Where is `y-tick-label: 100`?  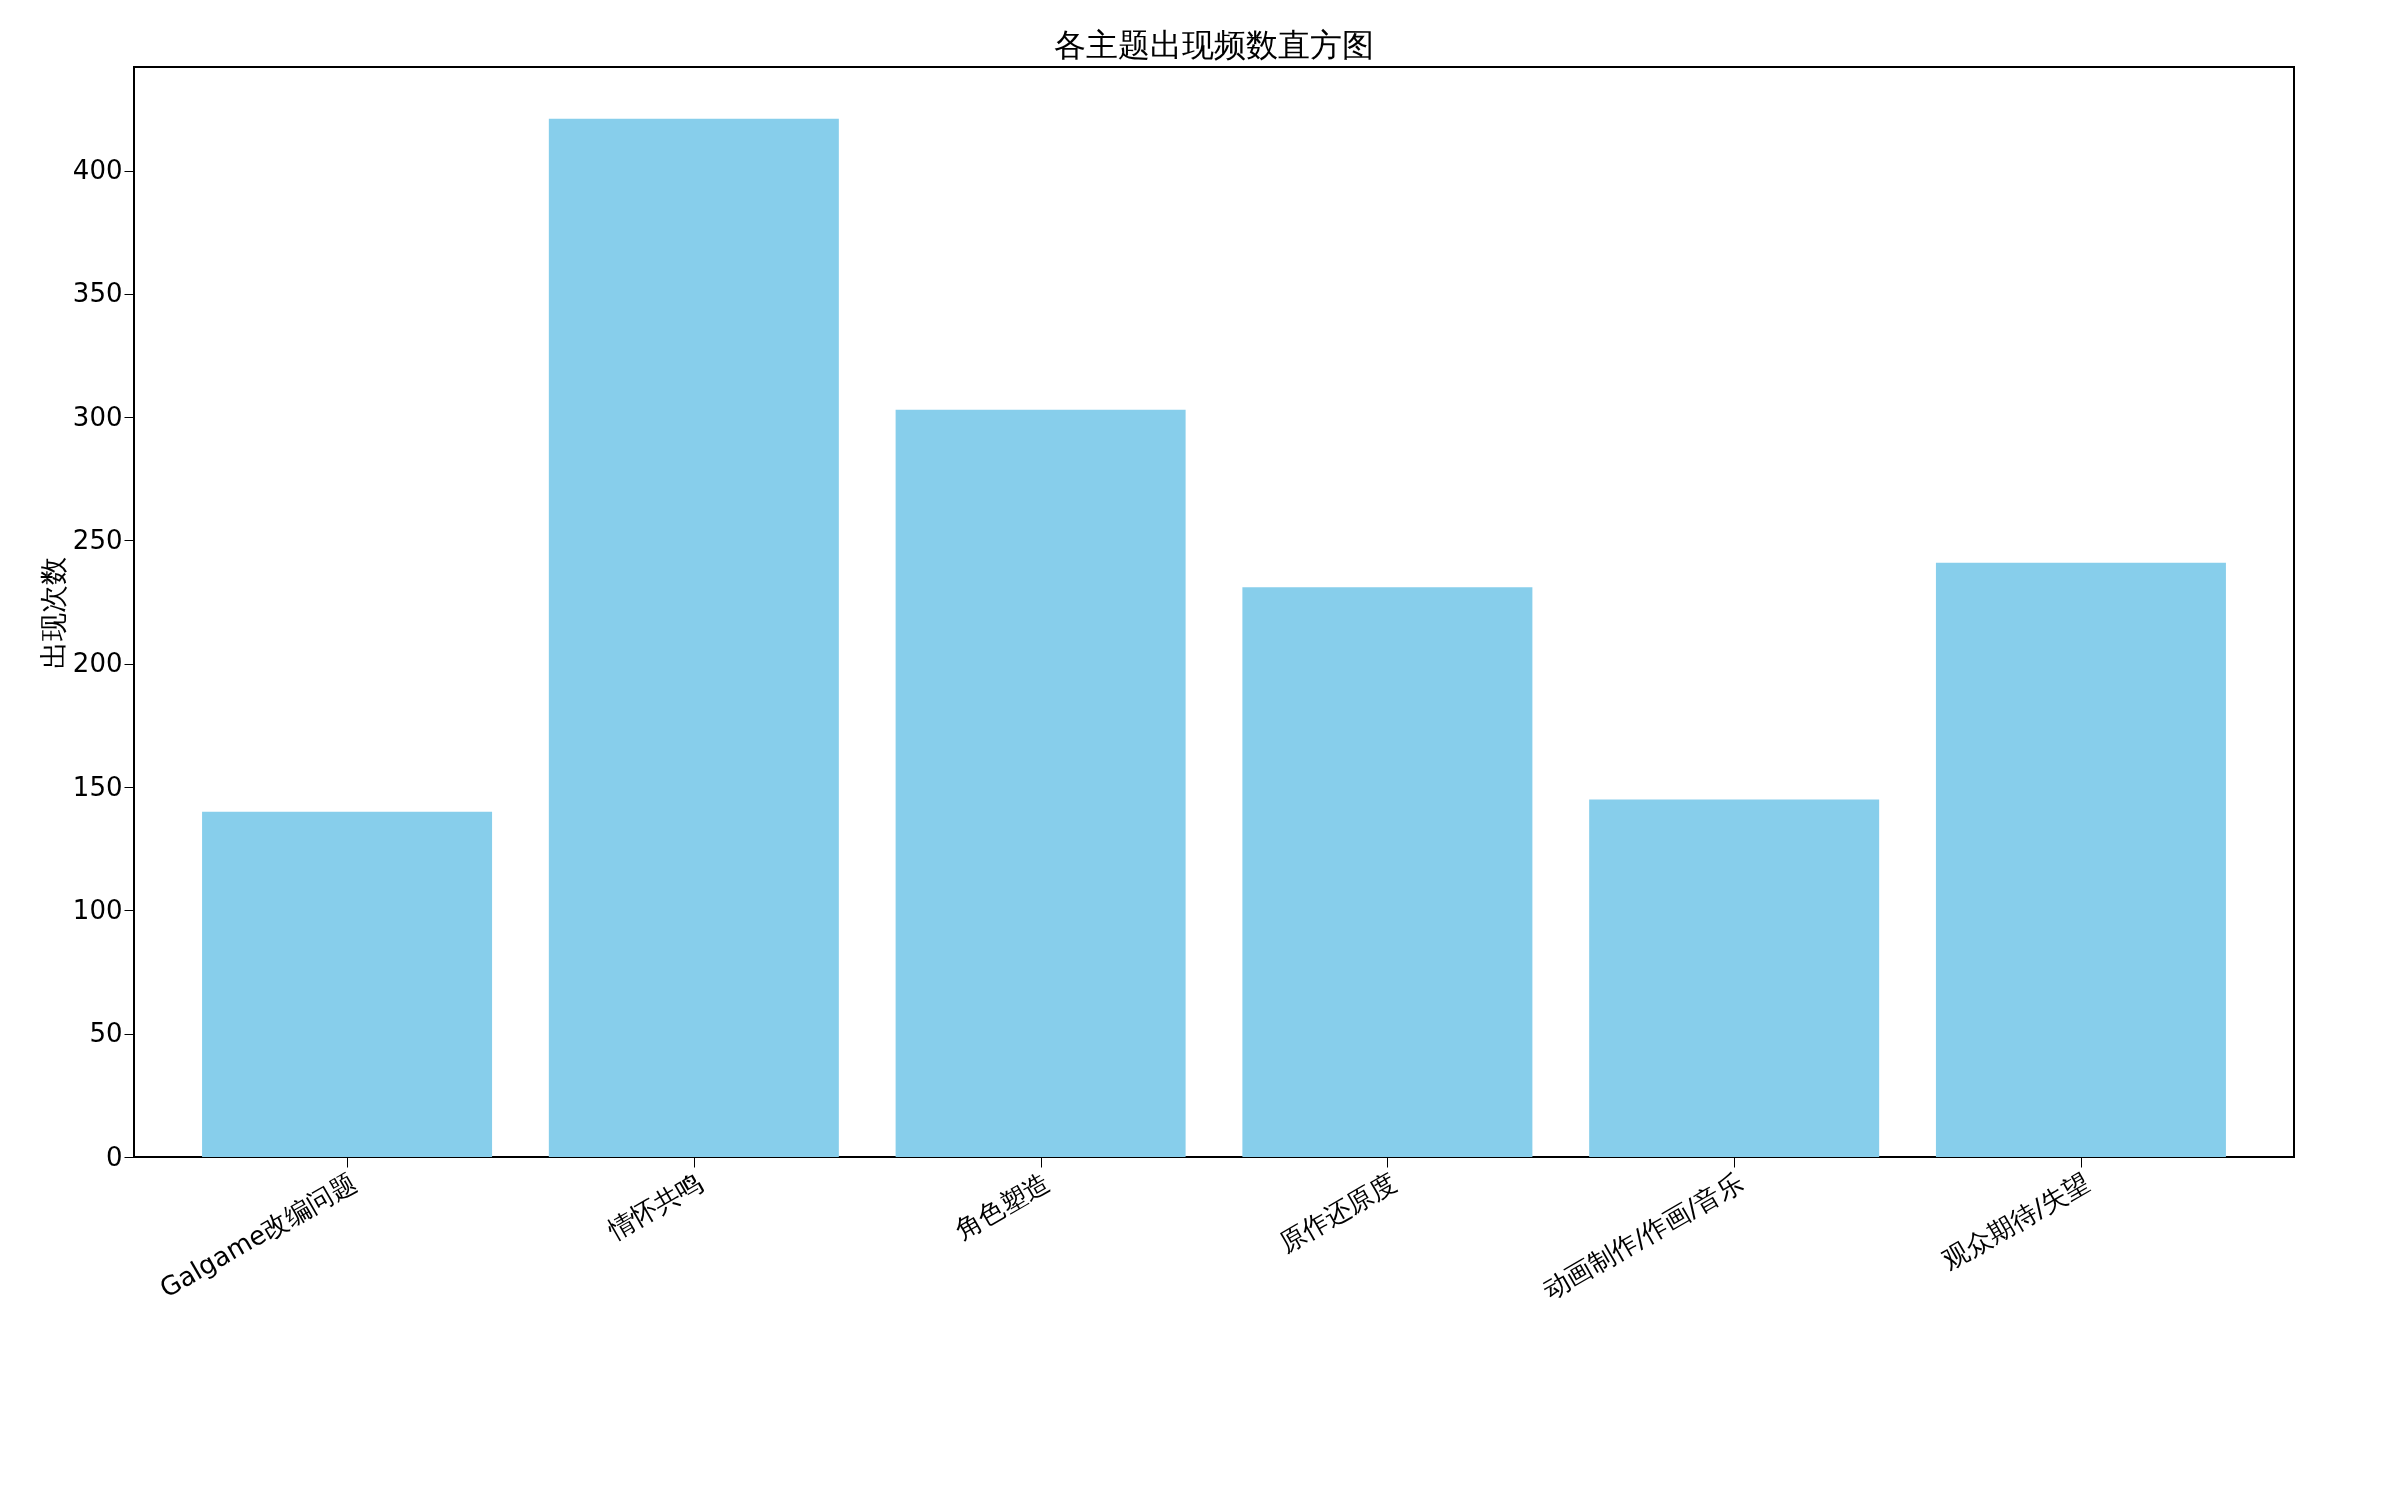 y-tick-label: 100 is located at coordinates (97, 909).